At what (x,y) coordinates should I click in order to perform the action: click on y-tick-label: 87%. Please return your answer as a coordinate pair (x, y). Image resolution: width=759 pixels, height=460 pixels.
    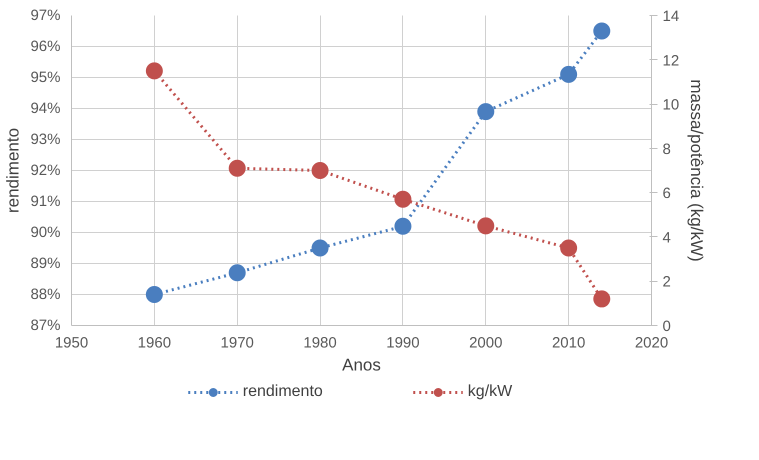
    Looking at the image, I should click on (45, 325).